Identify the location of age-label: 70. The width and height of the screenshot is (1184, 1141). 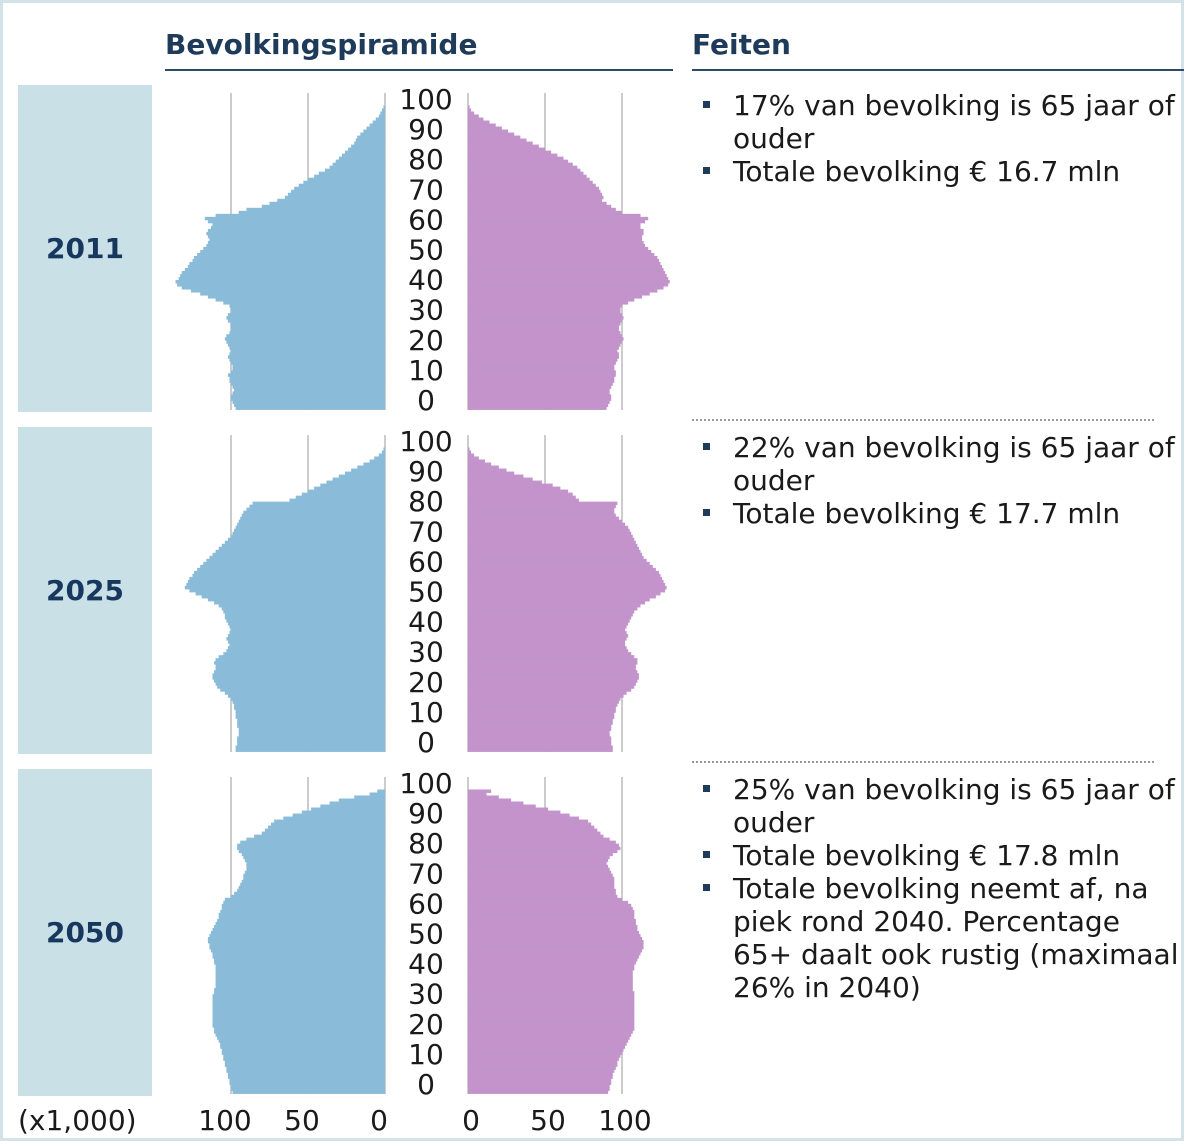
(426, 189).